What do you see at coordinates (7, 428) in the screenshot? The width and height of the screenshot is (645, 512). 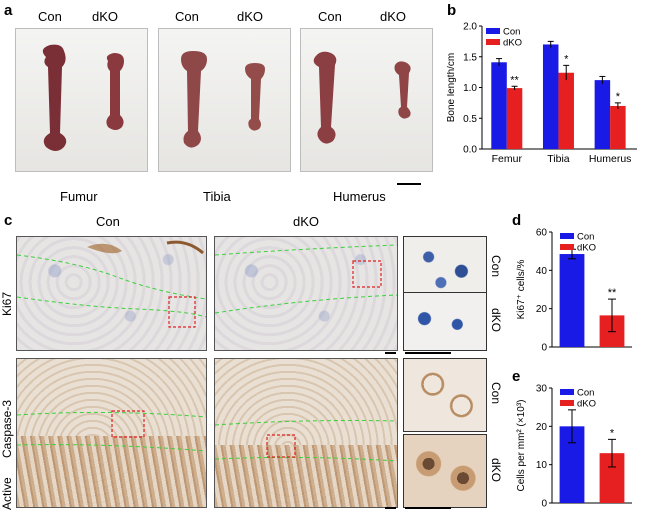 I see `row-label-caspase3: Caspase-3` at bounding box center [7, 428].